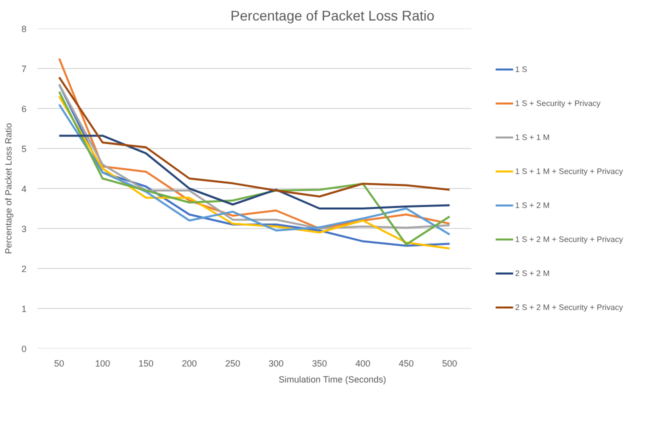  What do you see at coordinates (8, 188) in the screenshot?
I see `y-axis-title: Percentage of Packet Loss Ratio` at bounding box center [8, 188].